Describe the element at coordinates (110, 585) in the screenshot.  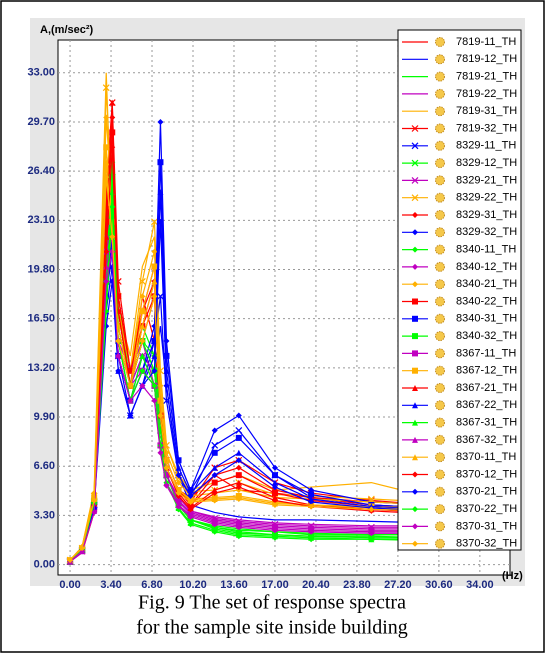
I see `x-tick-label: 3.40` at that location.